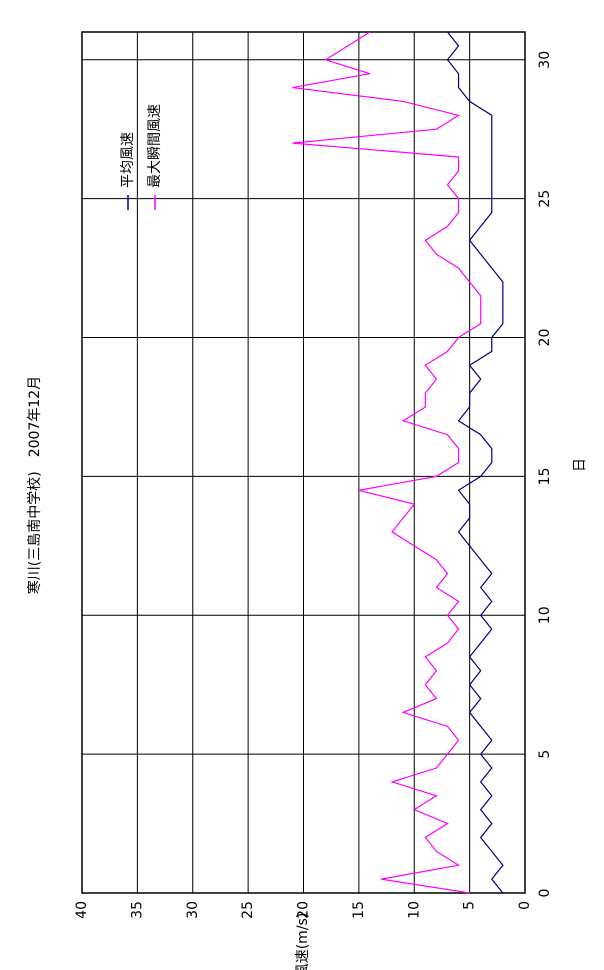 The width and height of the screenshot is (604, 970). What do you see at coordinates (545, 615) in the screenshot?
I see `x-tick-label: 10` at bounding box center [545, 615].